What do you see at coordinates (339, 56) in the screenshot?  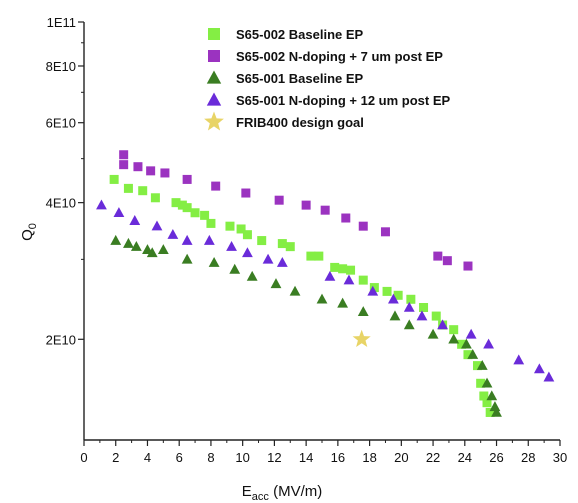 I see `legend-label: S65-002 N-doping + 7 um post EP` at bounding box center [339, 56].